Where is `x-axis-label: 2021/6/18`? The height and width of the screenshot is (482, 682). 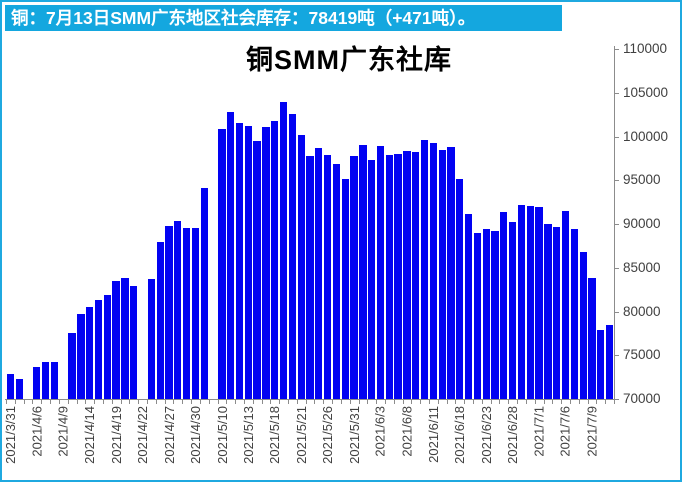
x-axis-label: 2021/6/18 is located at coordinates (460, 435).